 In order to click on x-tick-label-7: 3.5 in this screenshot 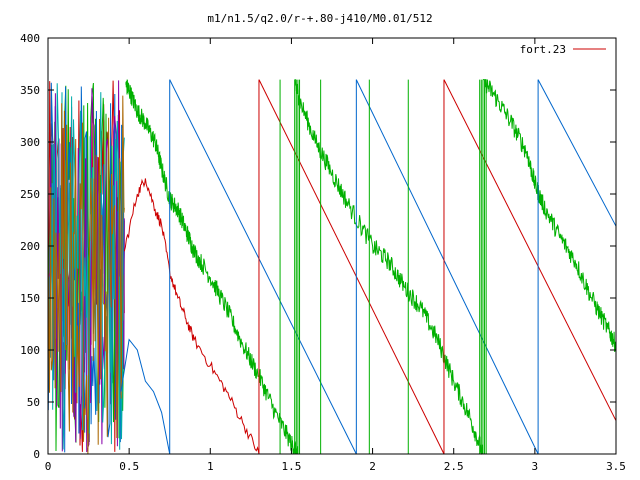, I will do `click(616, 466)`.